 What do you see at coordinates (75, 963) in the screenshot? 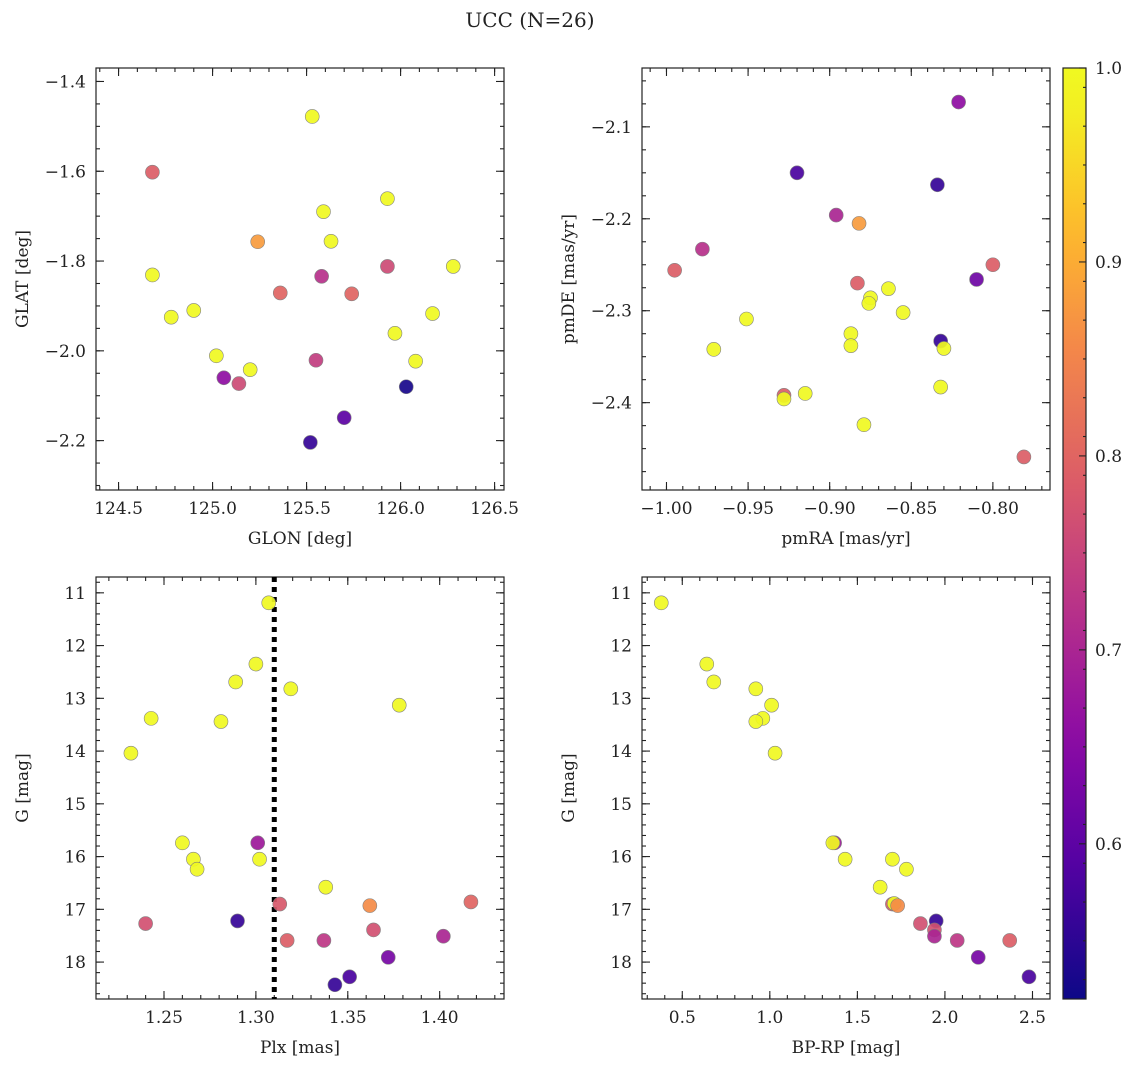
I see `y-tick-label: 18` at bounding box center [75, 963].